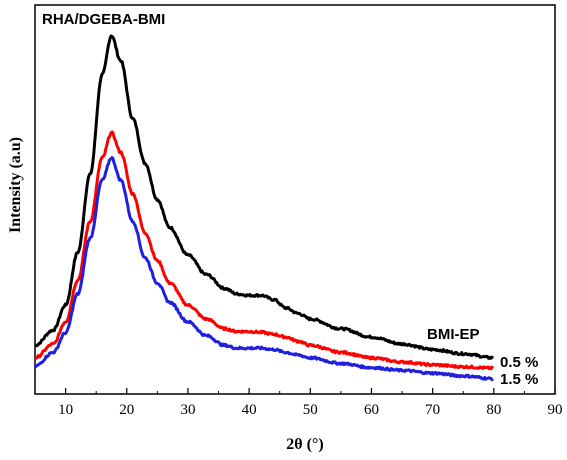 The width and height of the screenshot is (567, 460). I want to click on series-label-0-5: 0.5 %, so click(519, 362).